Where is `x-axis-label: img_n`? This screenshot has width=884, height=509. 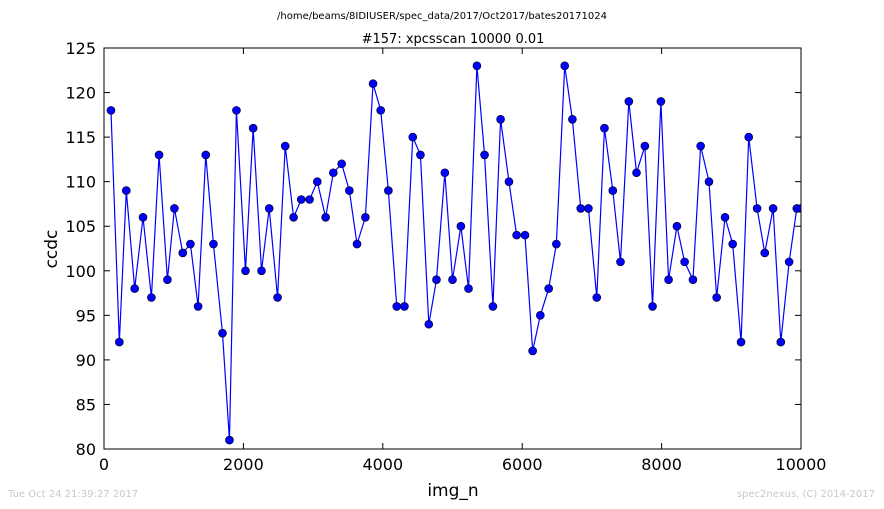 x-axis-label: img_n is located at coordinates (452, 491).